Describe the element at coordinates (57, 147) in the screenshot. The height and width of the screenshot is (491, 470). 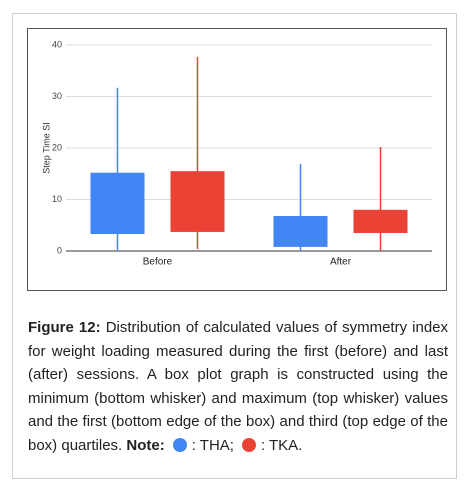
I see `y-tick-label: 20` at that location.